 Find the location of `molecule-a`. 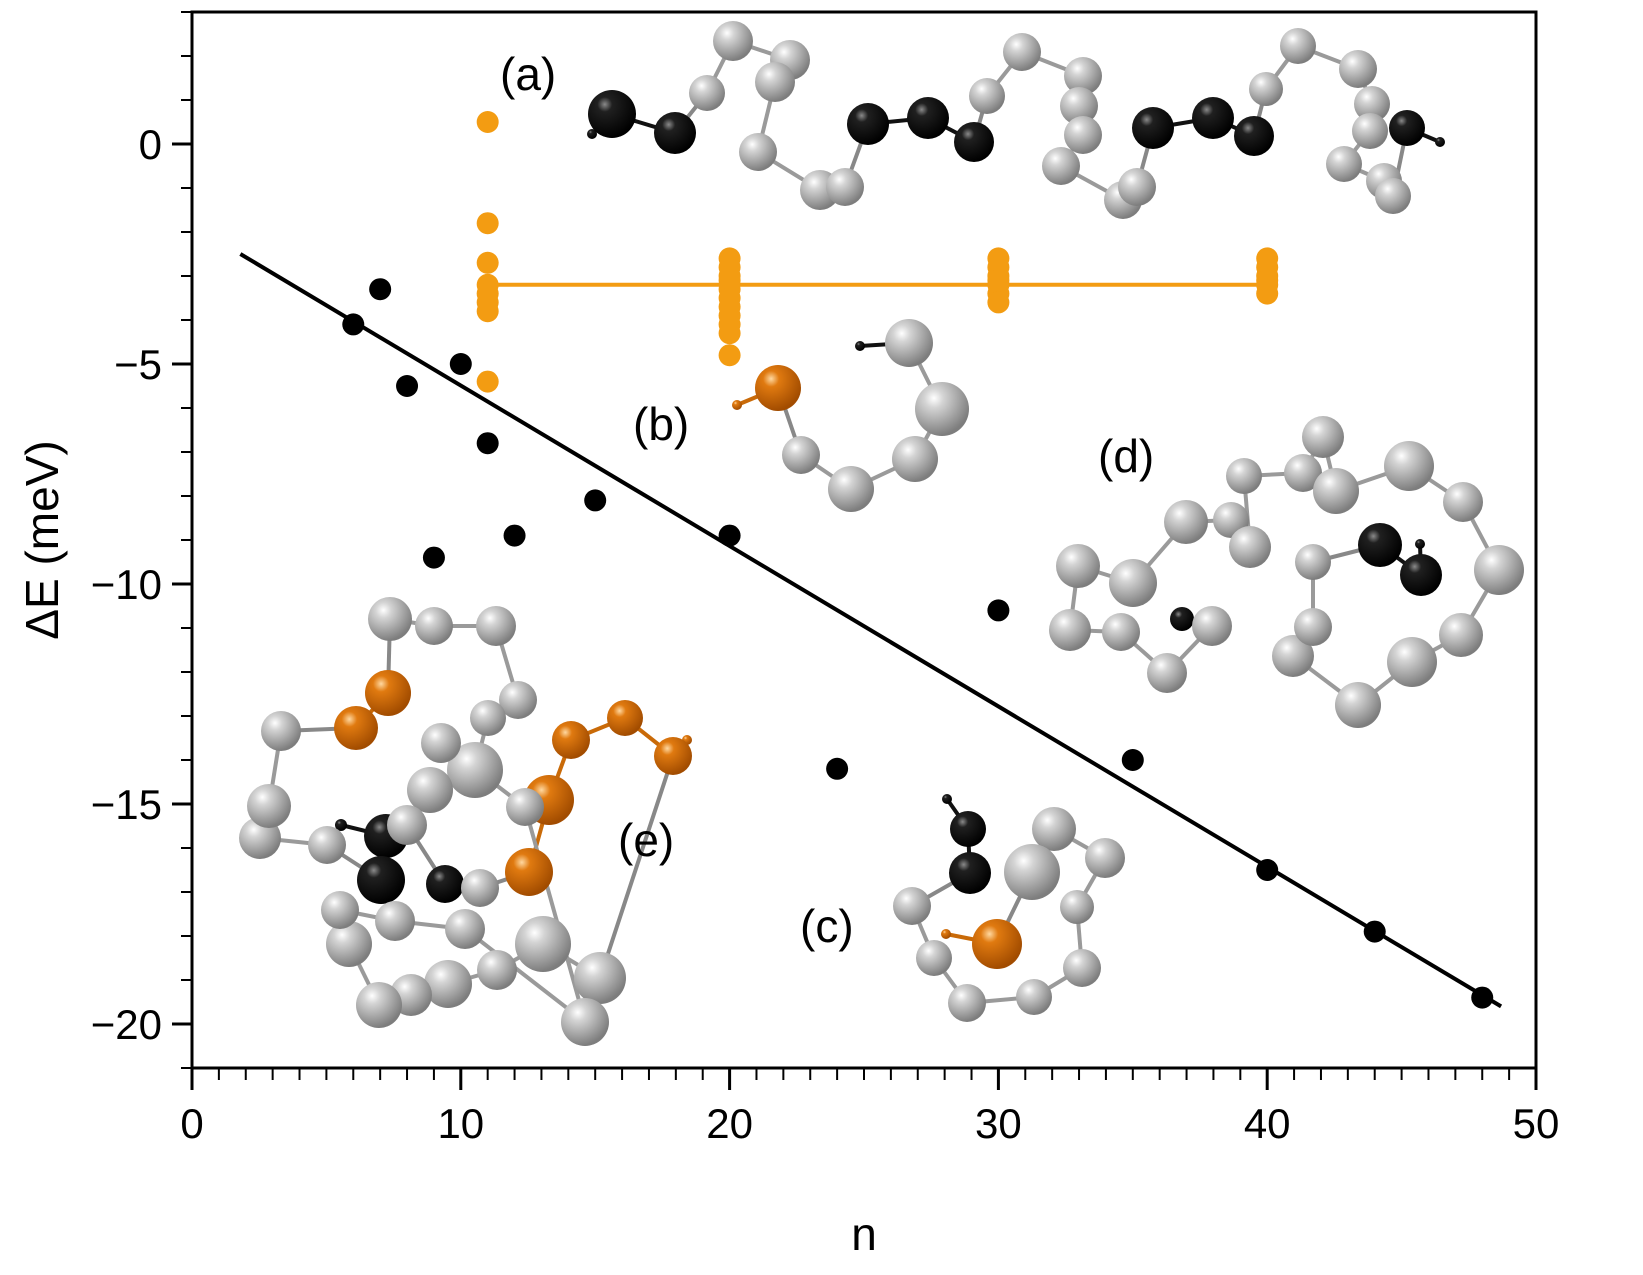

molecule-a is located at coordinates (1016, 120).